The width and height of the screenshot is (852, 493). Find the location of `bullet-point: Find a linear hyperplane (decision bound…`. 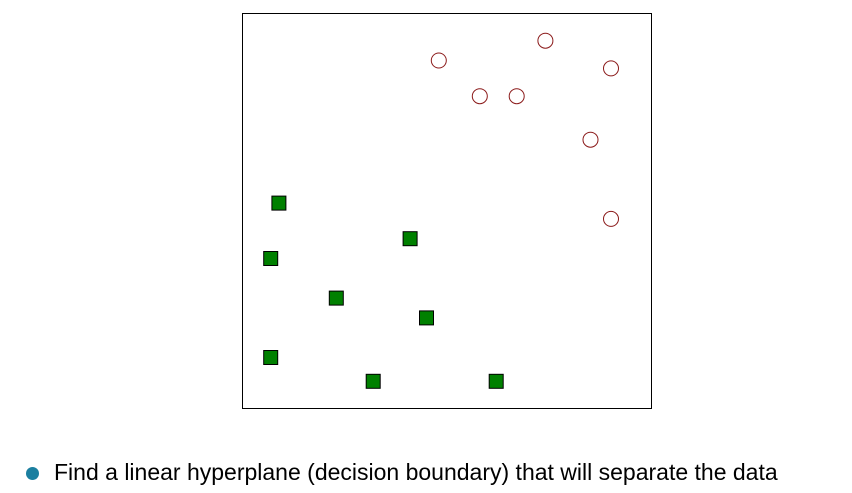

bullet-point: Find a linear hyperplane (decision bound… is located at coordinates (402, 472).